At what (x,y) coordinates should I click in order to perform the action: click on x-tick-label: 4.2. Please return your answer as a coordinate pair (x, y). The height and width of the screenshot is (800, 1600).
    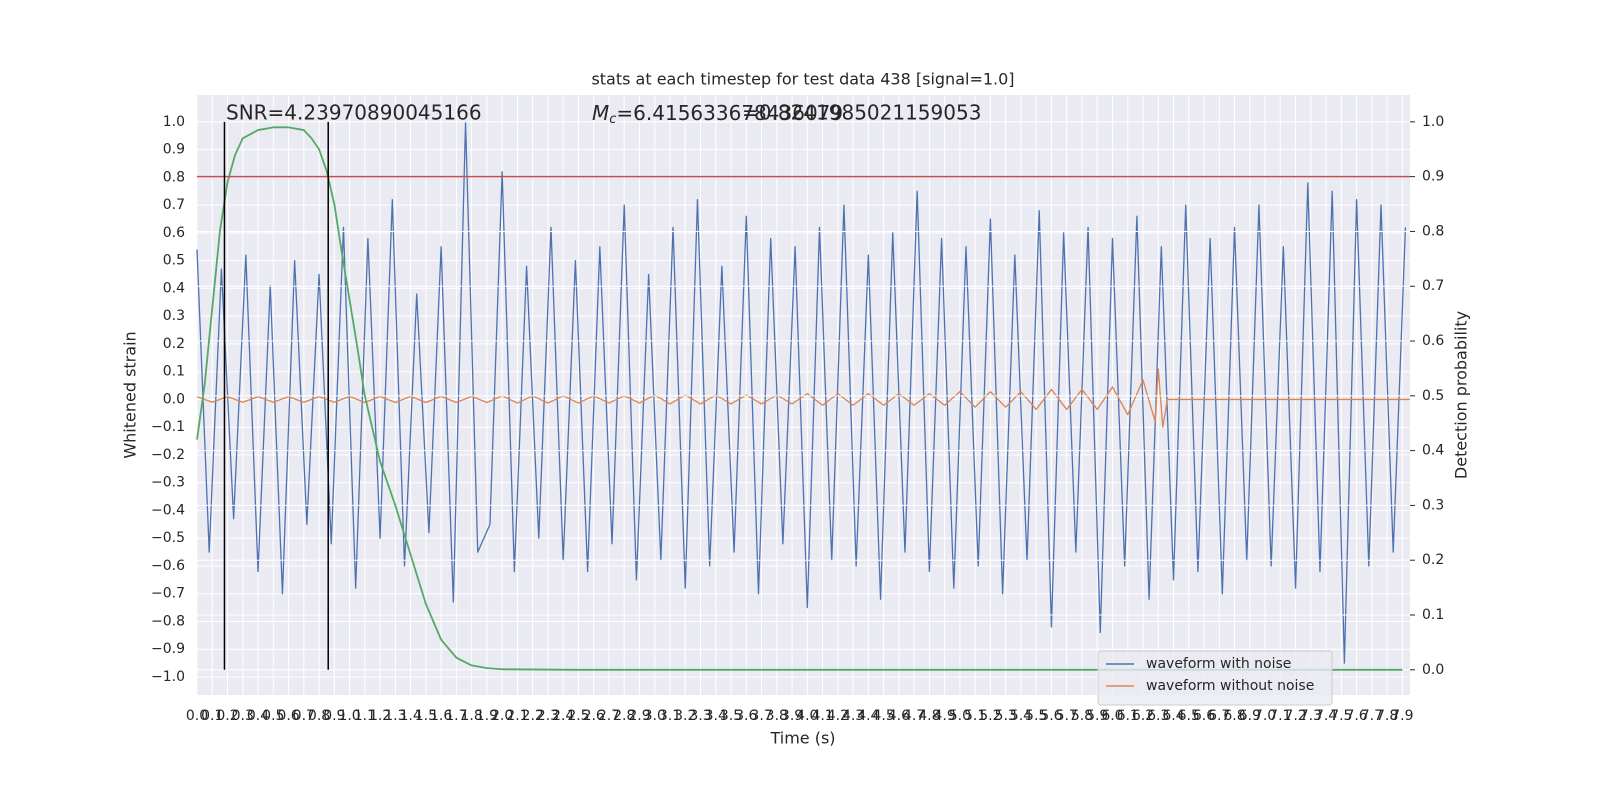
    Looking at the image, I should click on (838, 716).